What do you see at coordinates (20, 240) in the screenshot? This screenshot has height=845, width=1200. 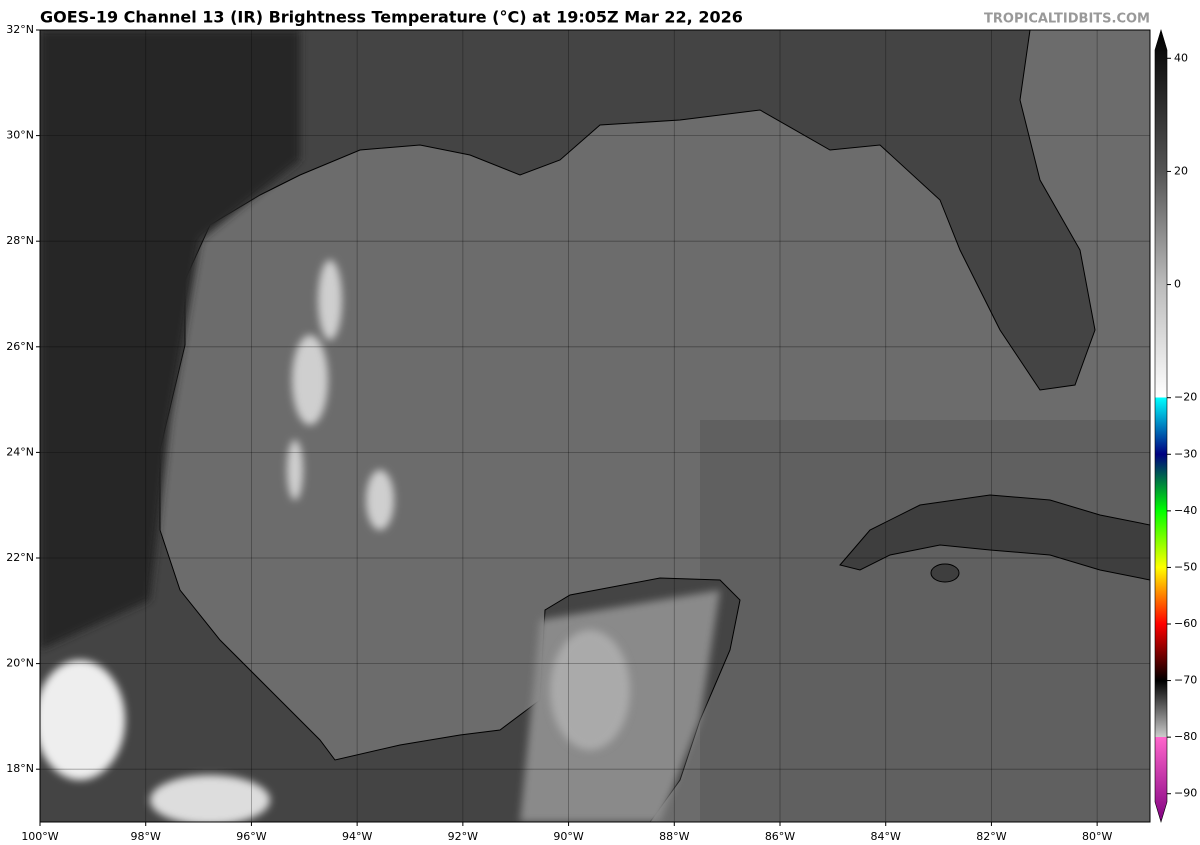 I see `y-tick-label: 28°N` at bounding box center [20, 240].